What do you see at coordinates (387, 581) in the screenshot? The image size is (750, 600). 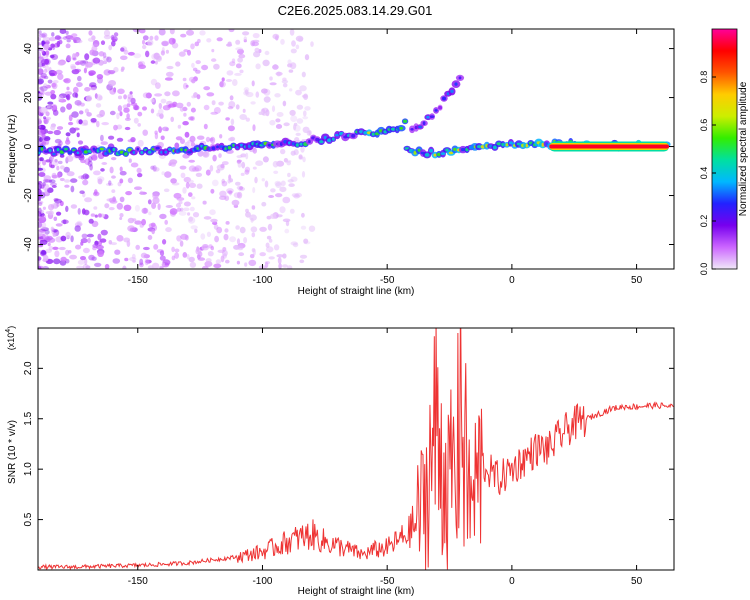 I see `x-tick-label: -50` at bounding box center [387, 581].